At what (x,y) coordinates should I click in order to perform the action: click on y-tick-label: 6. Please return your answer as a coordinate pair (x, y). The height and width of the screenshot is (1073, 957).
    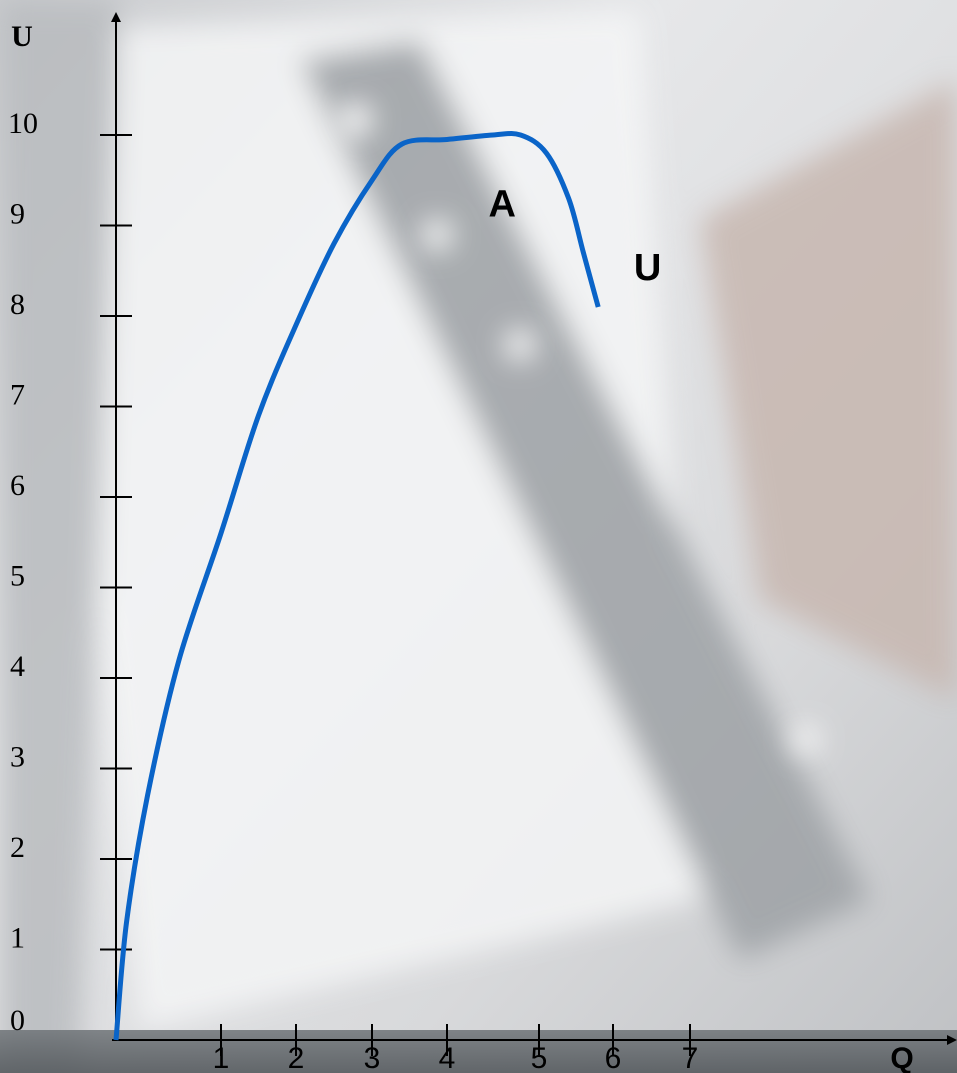
    Looking at the image, I should click on (17, 485).